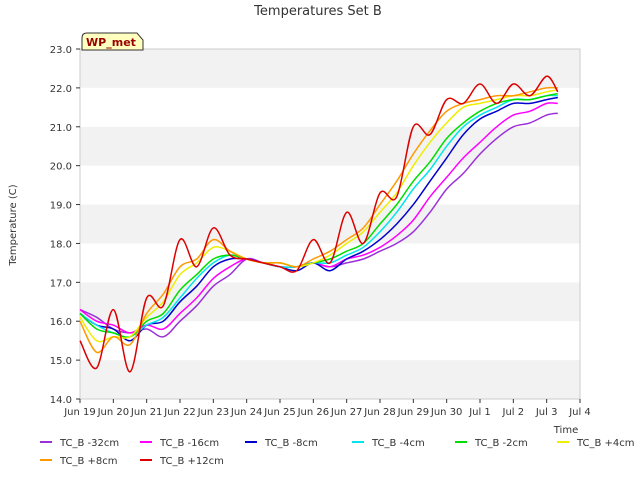 Image resolution: width=640 pixels, height=480 pixels. I want to click on y-tick-label: 20.0, so click(61, 167).